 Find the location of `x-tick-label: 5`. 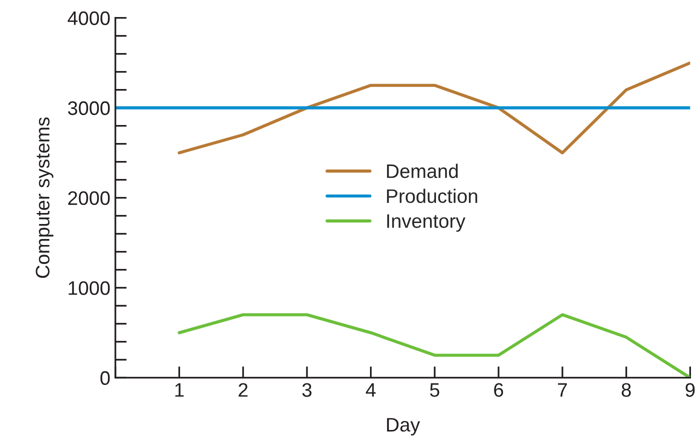

x-tick-label: 5 is located at coordinates (435, 390).